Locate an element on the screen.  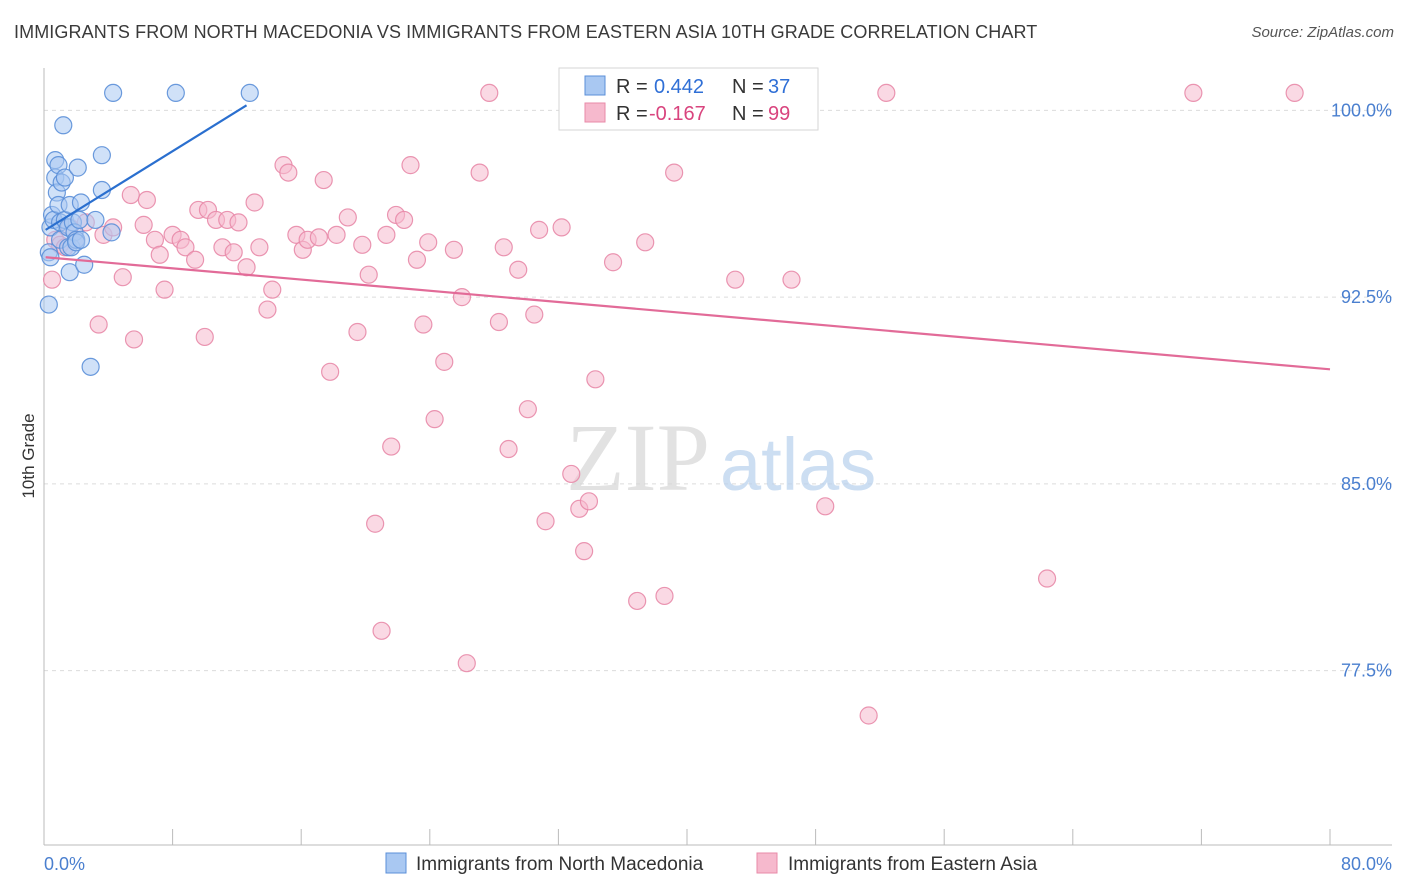
y-tick-label: 85.0% is located at coordinates (1366, 484).